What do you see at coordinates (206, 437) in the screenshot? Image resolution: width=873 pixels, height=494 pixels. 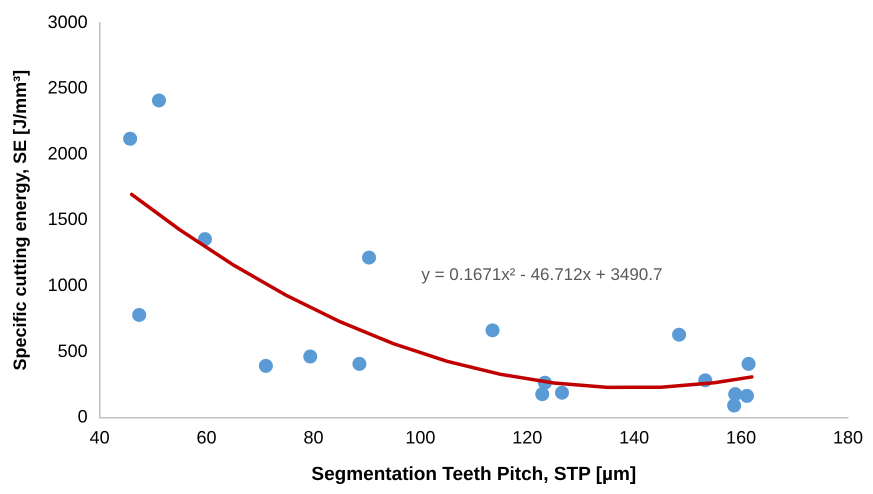 I see `x-tick-label: 60` at bounding box center [206, 437].